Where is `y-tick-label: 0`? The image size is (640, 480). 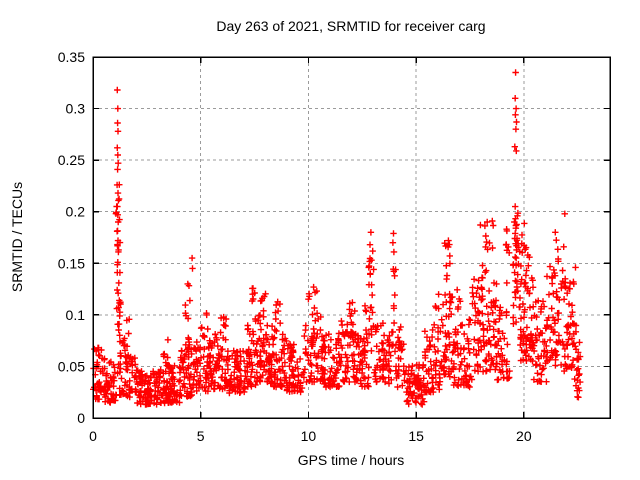 y-tick-label: 0 is located at coordinates (81, 418).